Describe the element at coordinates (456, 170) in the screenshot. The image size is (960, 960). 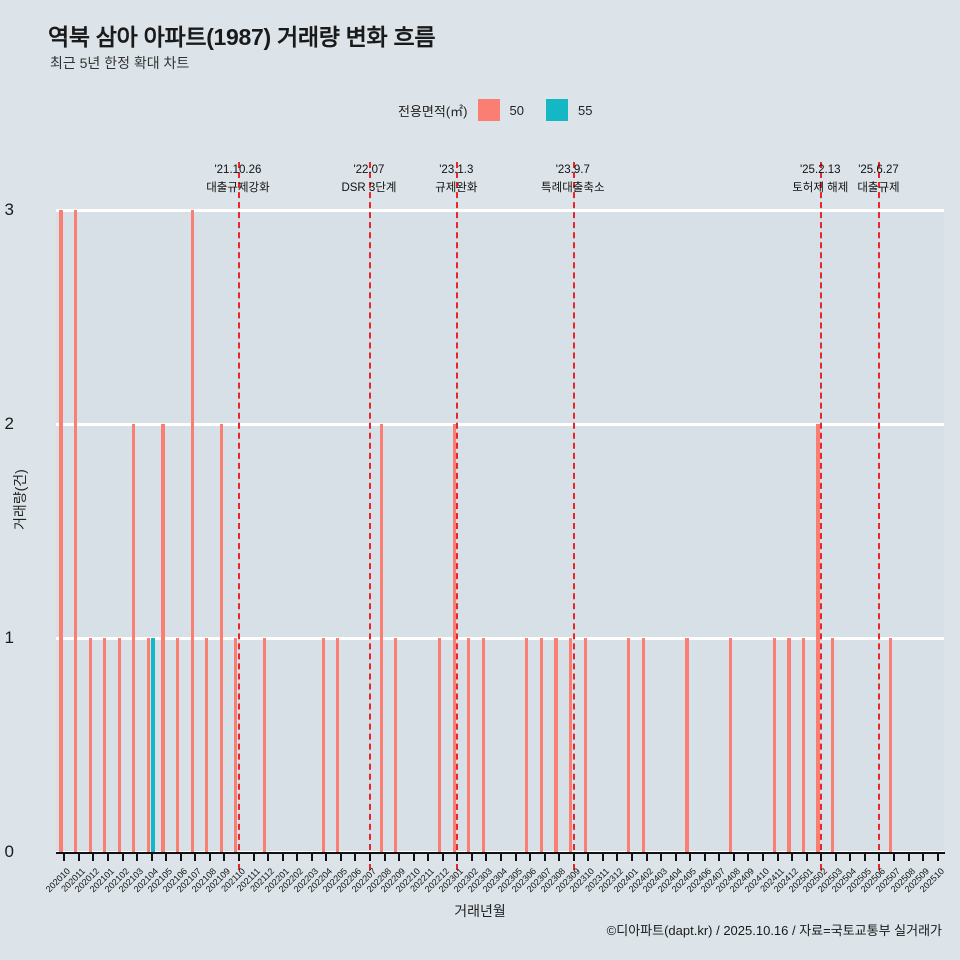
I see `event-date: '23.1.3` at that location.